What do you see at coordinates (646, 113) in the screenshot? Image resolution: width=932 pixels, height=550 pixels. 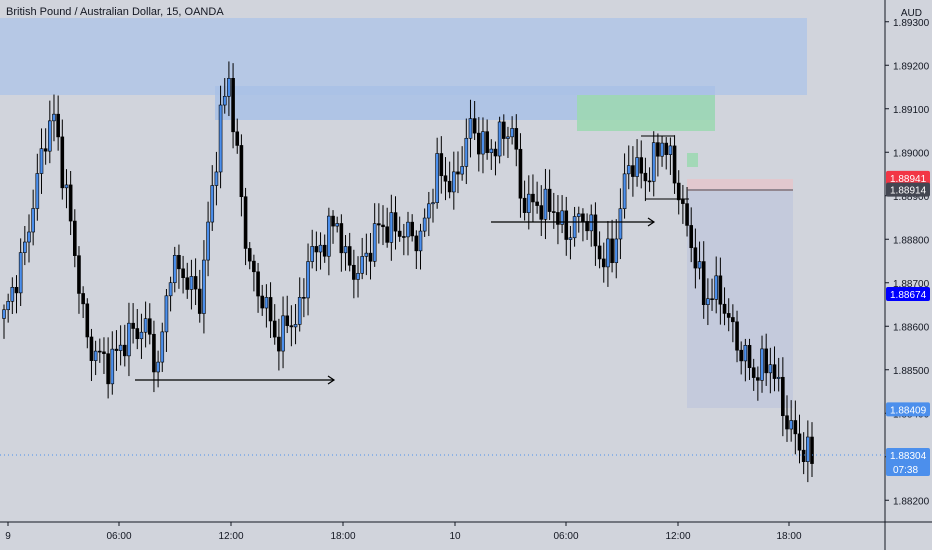 I see `target-zone` at bounding box center [646, 113].